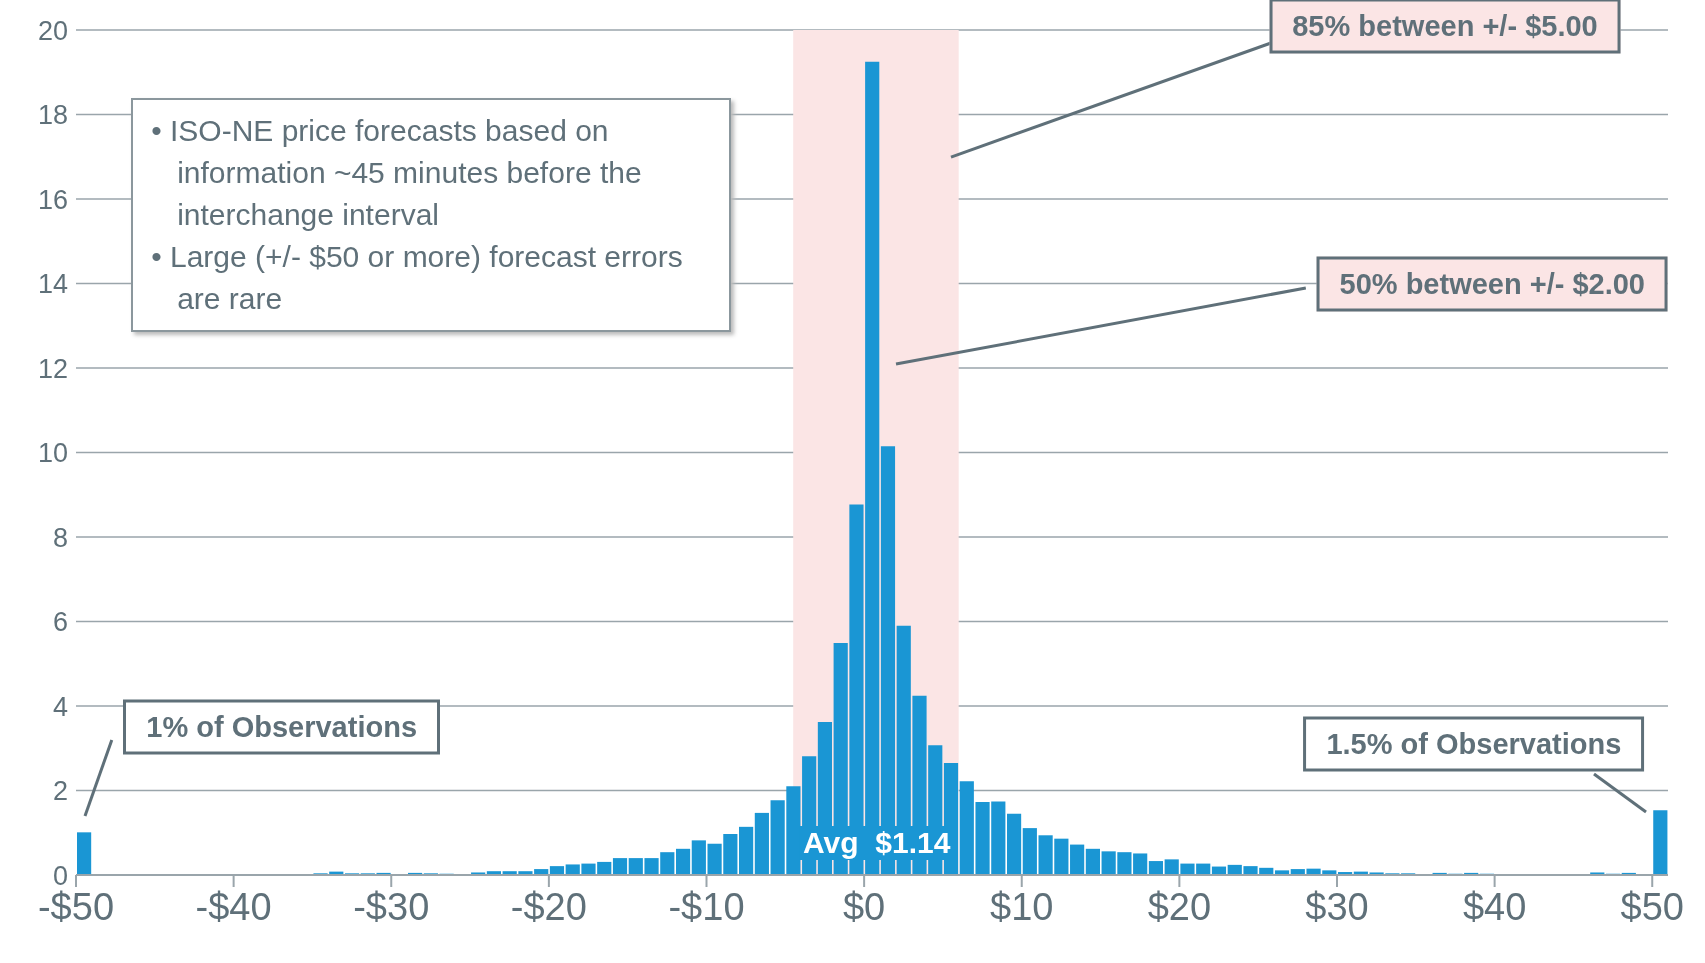  What do you see at coordinates (52, 115) in the screenshot?
I see `y-tick-label: 18` at bounding box center [52, 115].